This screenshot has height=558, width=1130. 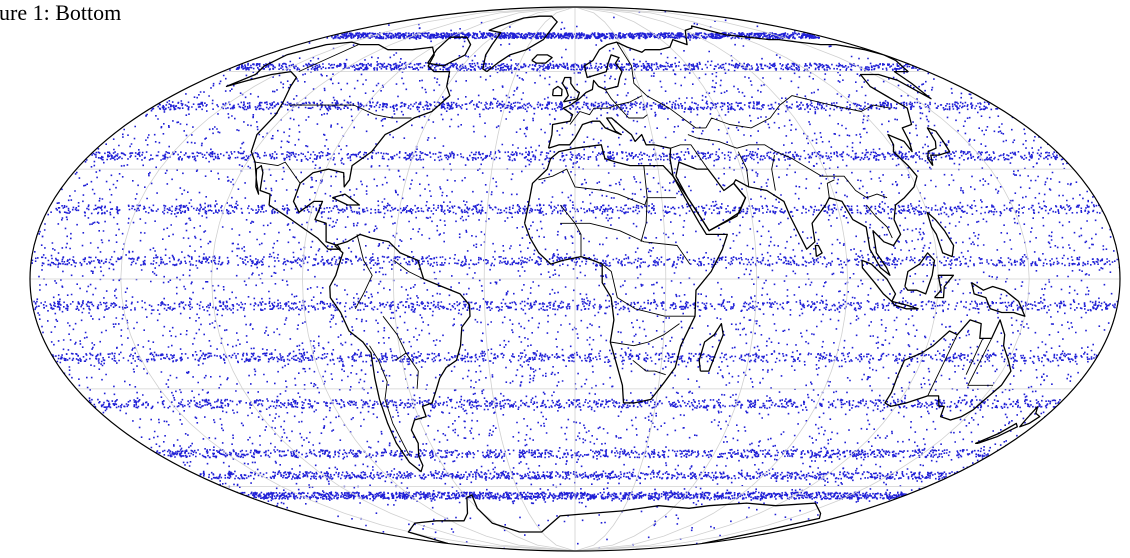 What do you see at coordinates (1030, 416) in the screenshot?
I see `coastline-nz-north` at bounding box center [1030, 416].